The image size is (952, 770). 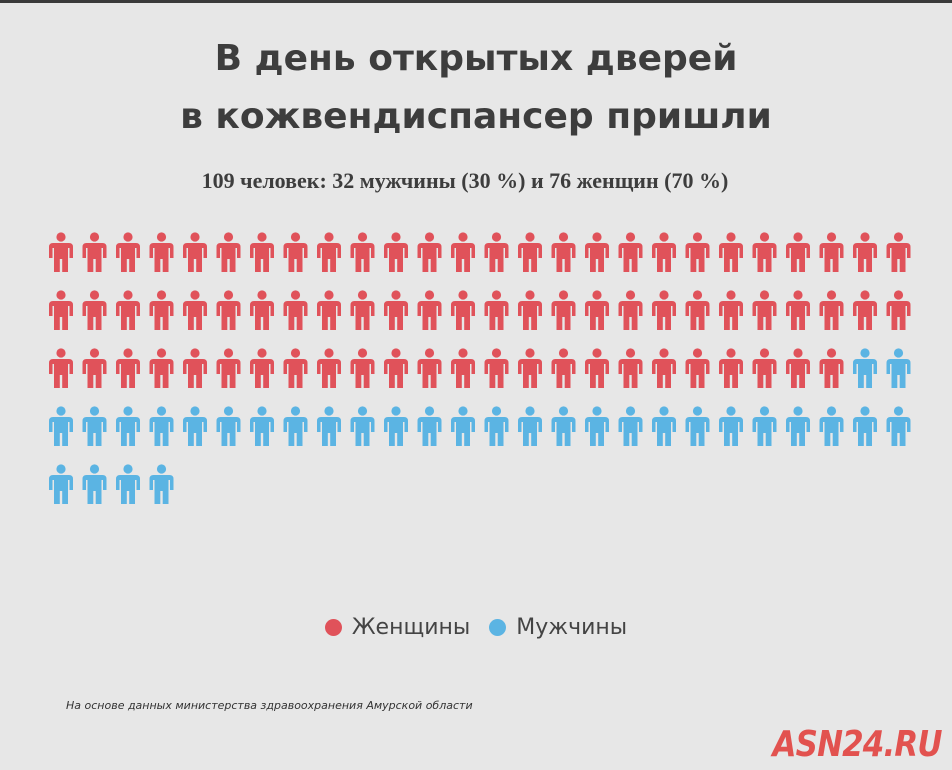 I want to click on legend-dot-women, so click(x=333, y=627).